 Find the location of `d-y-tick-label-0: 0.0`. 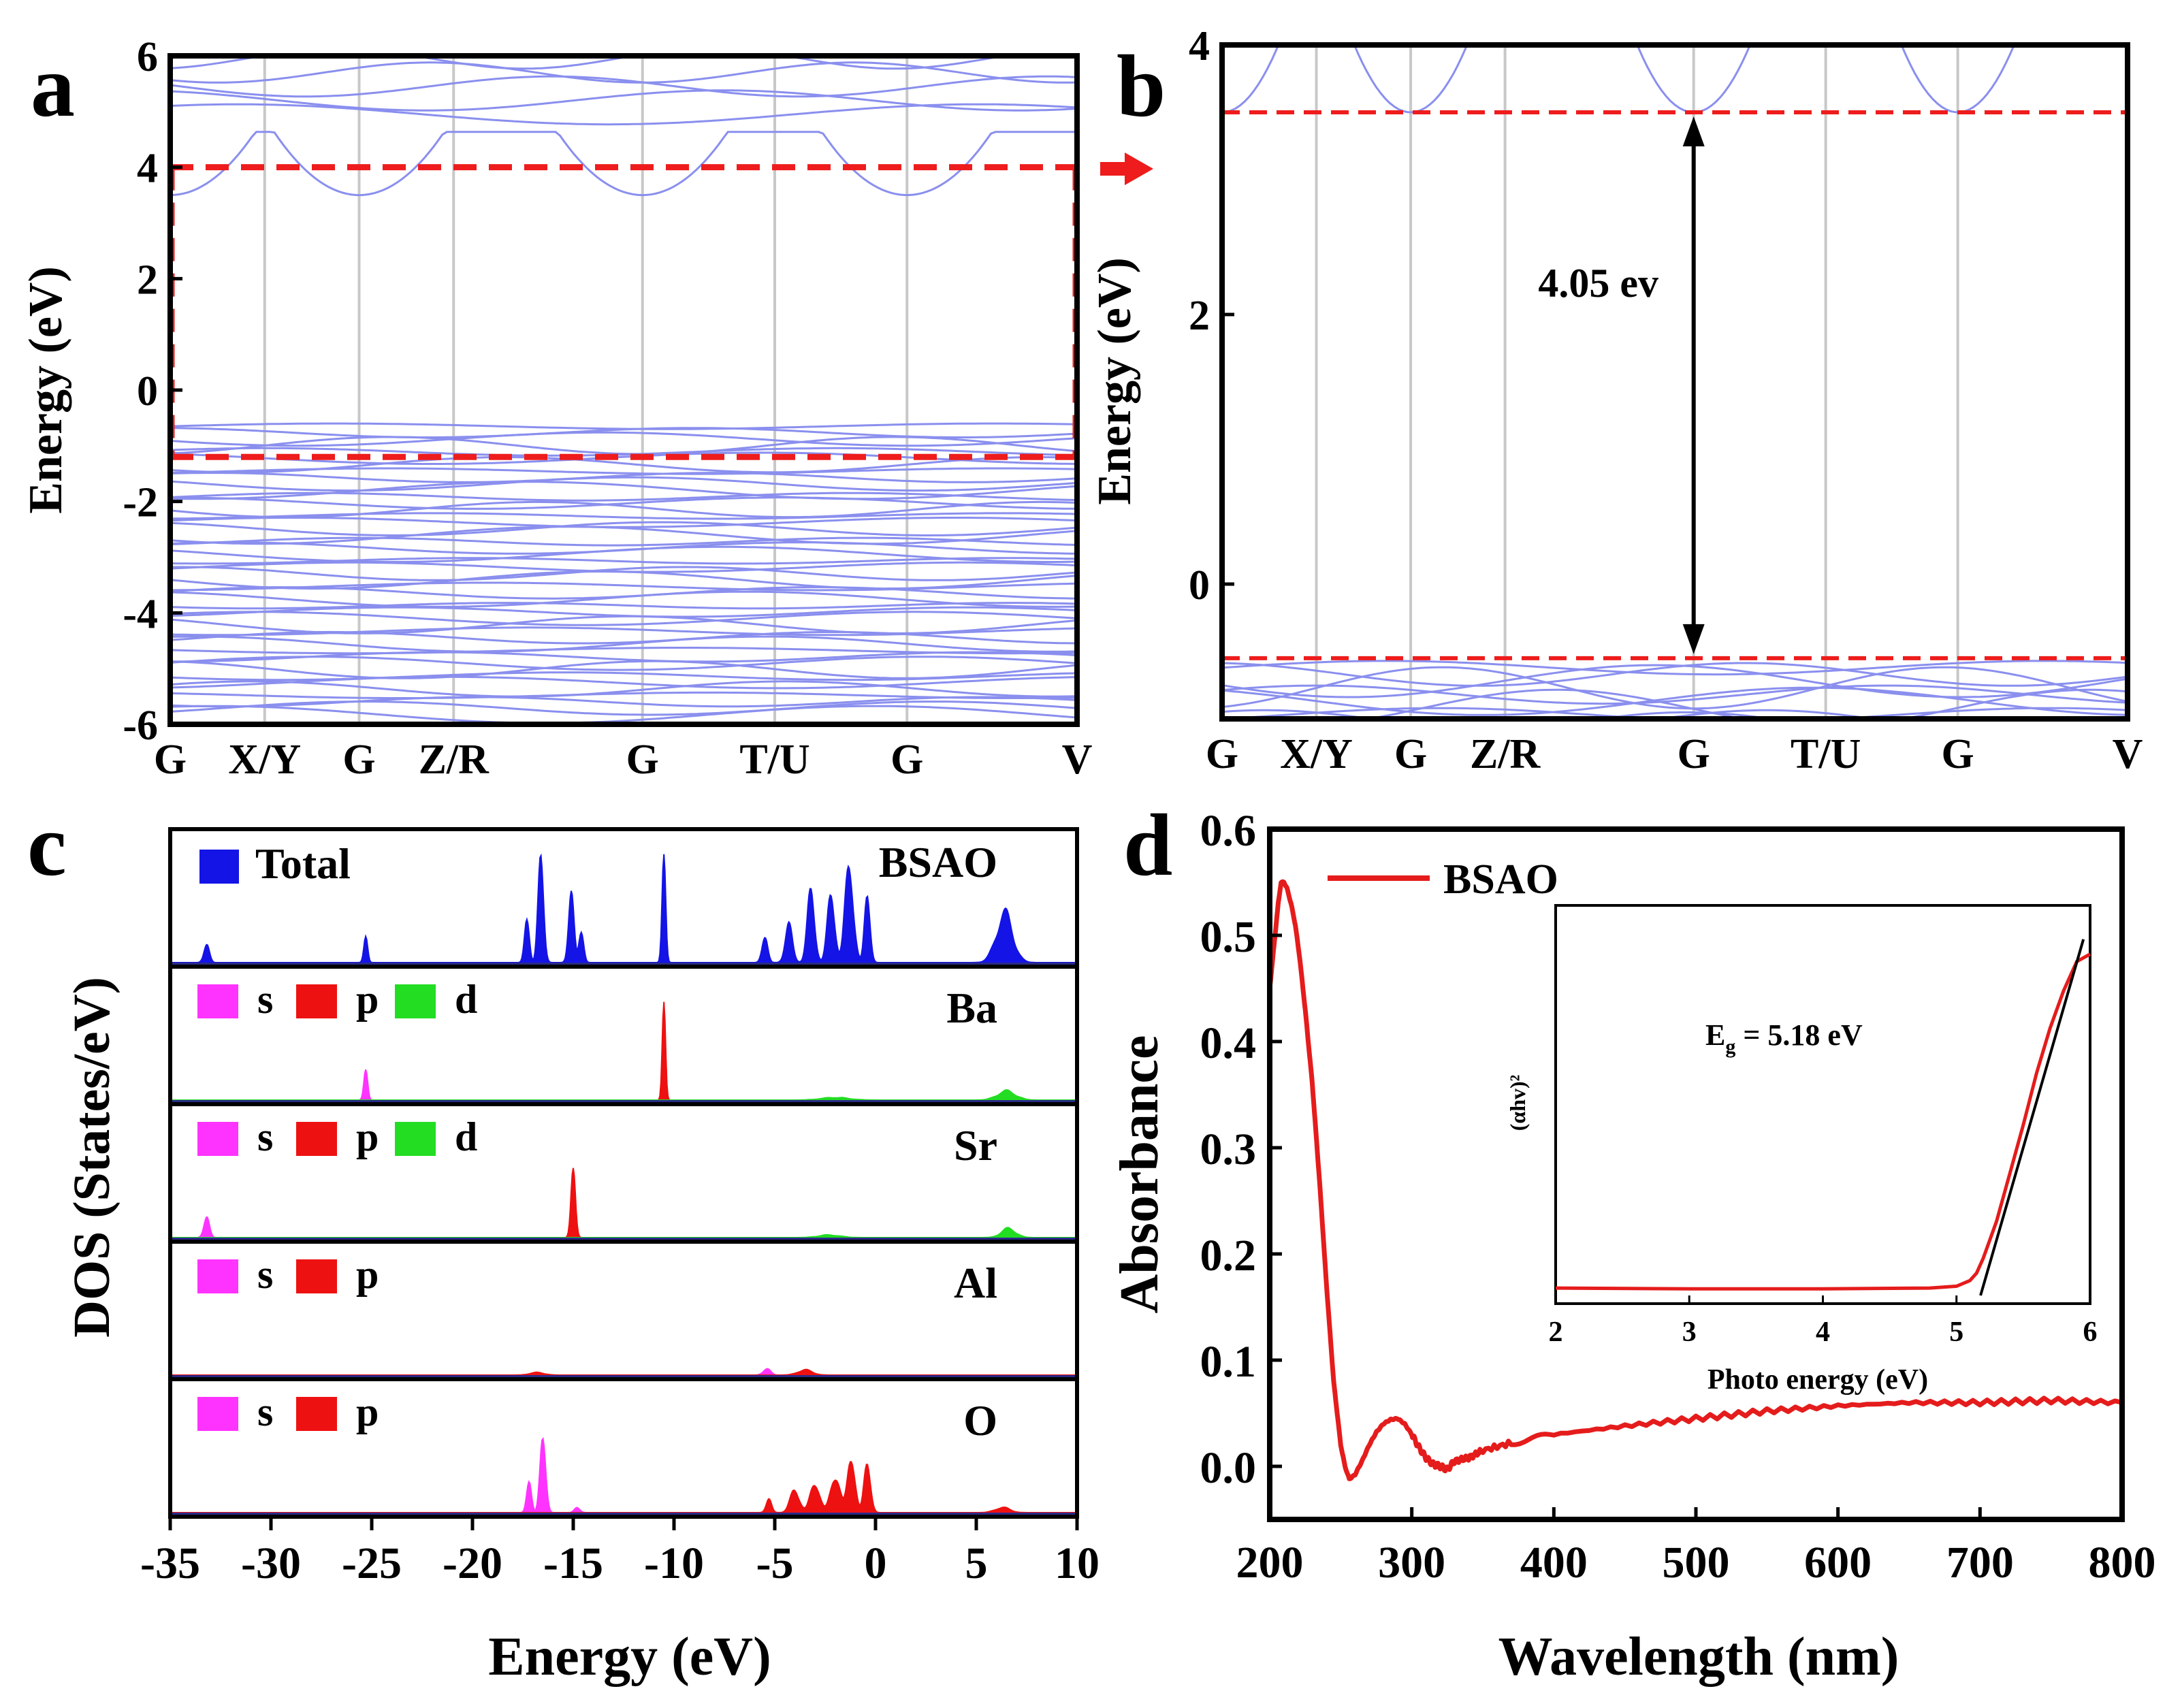

d-y-tick-label-0: 0.0 is located at coordinates (1228, 1468).